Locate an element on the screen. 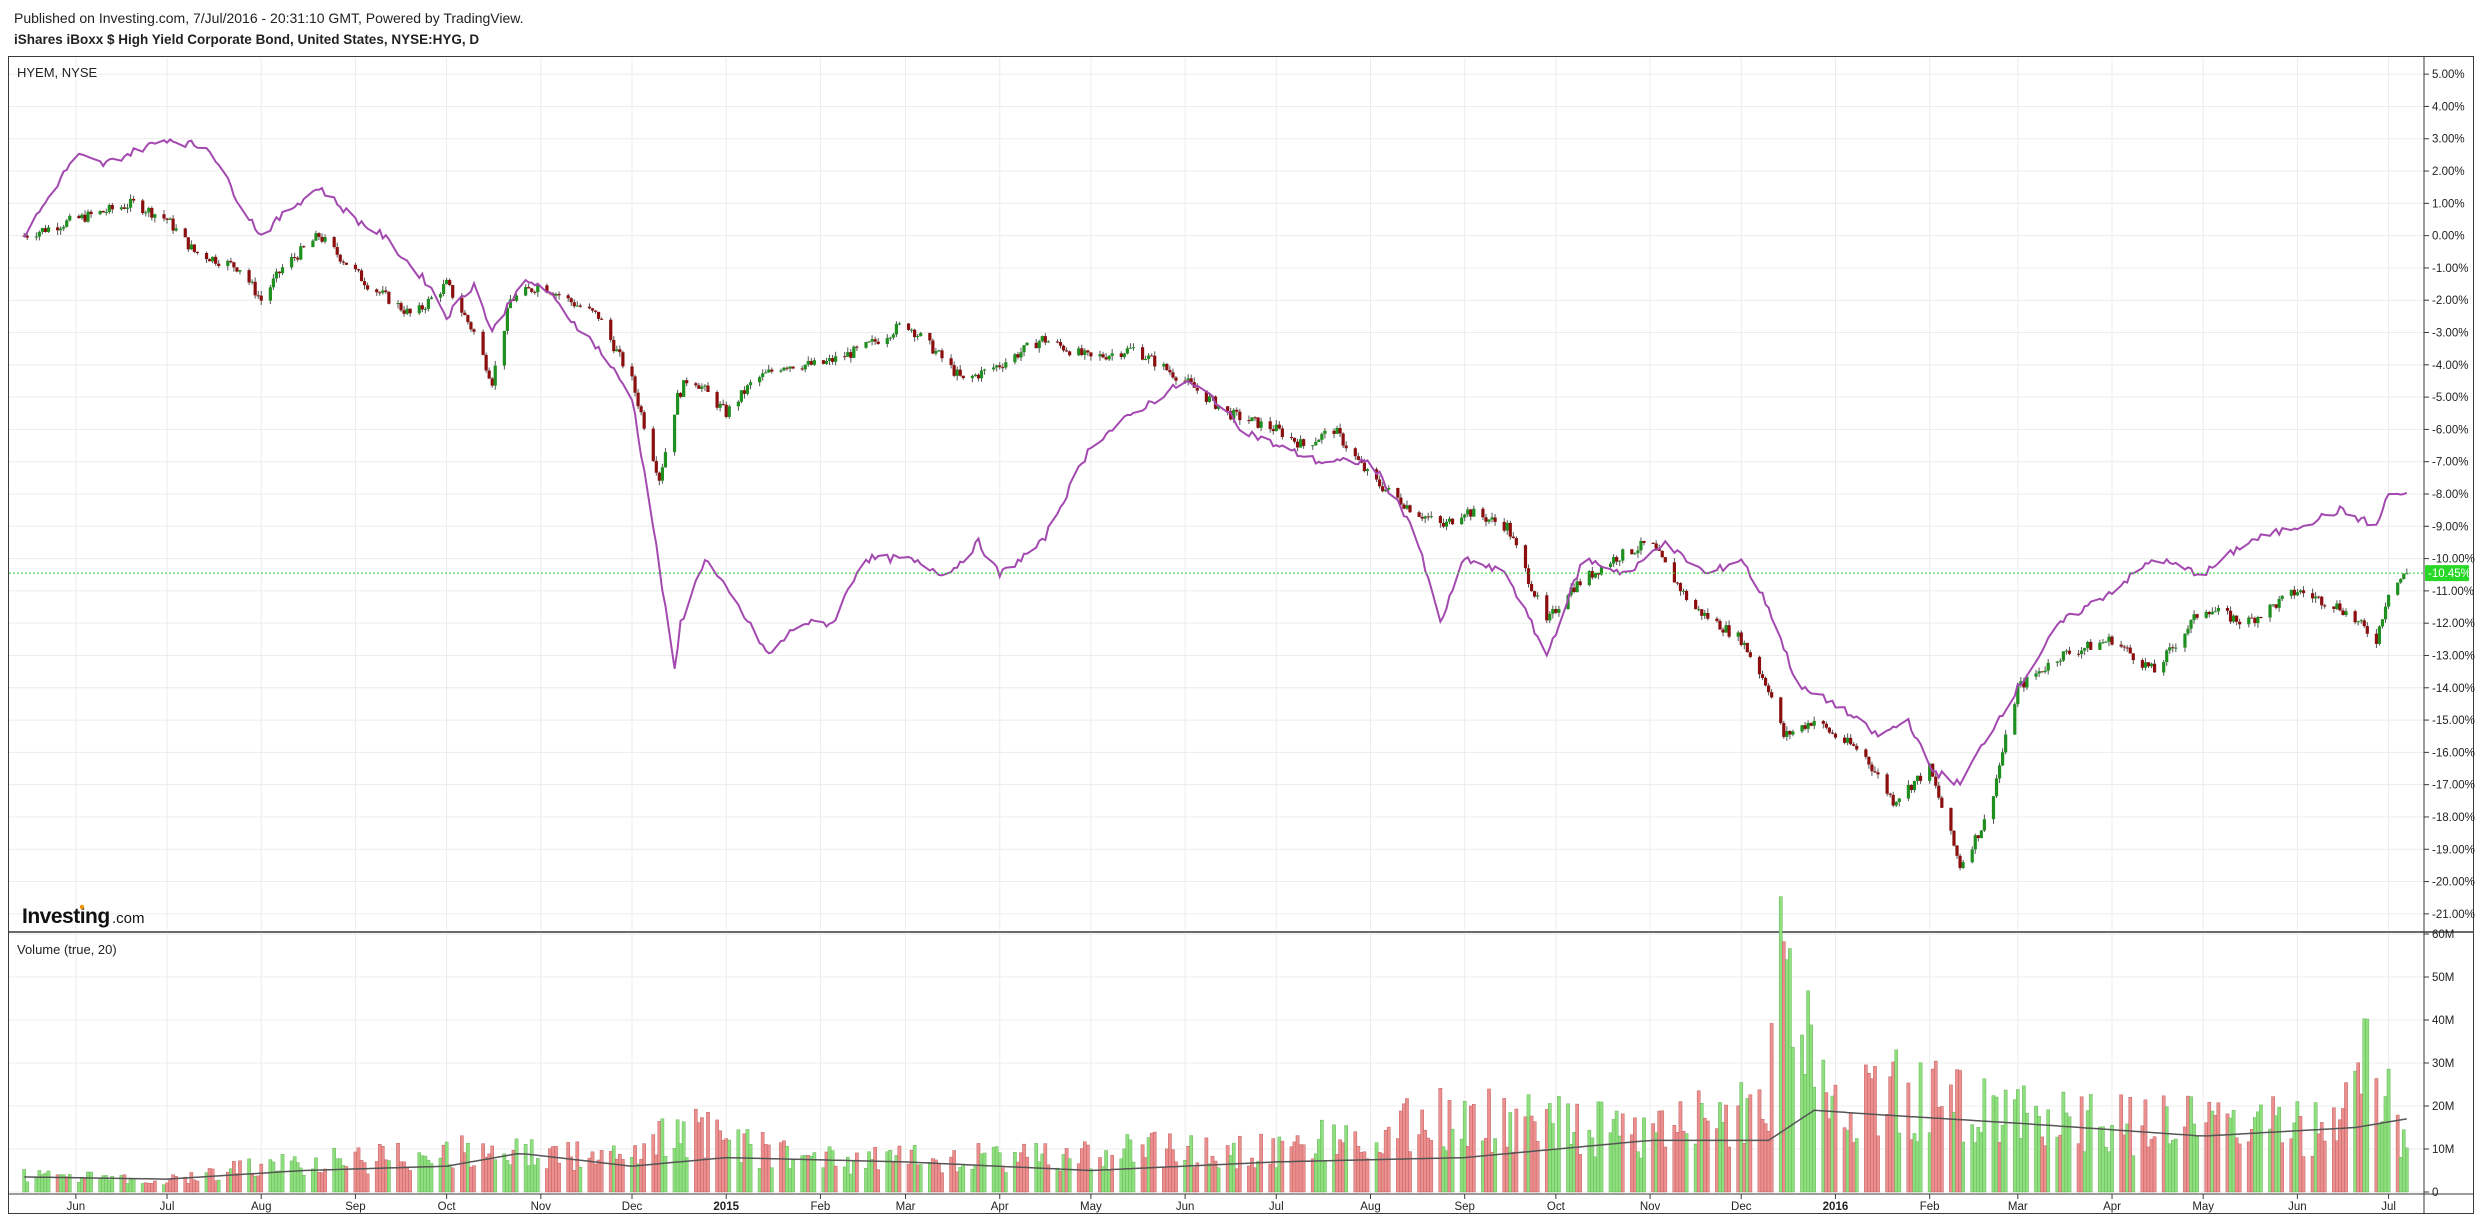  time-tick-label: Feb is located at coordinates (1930, 1207).